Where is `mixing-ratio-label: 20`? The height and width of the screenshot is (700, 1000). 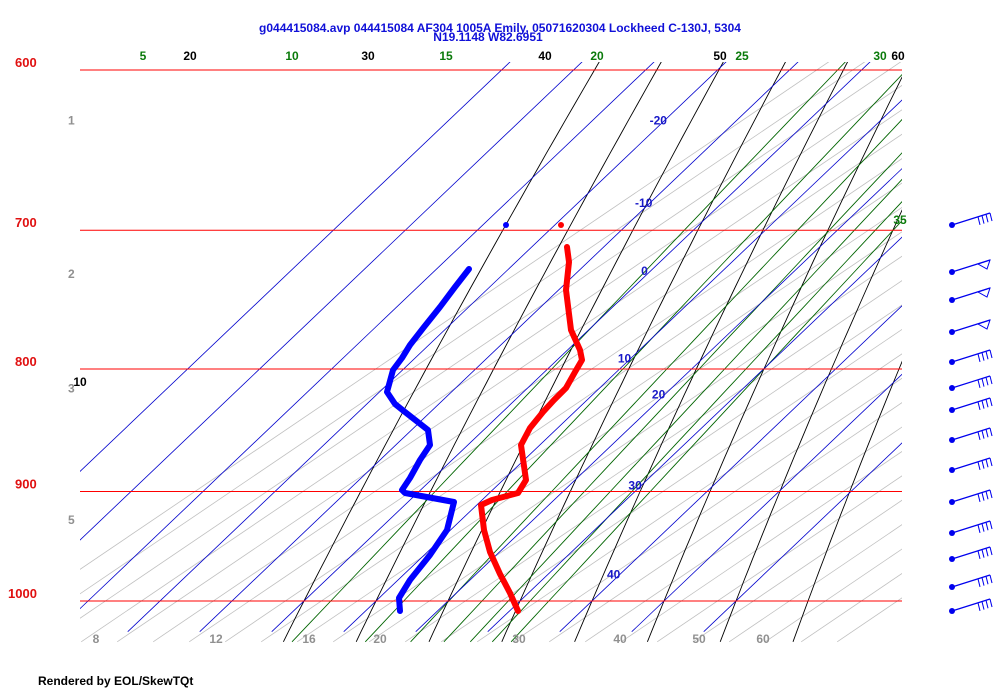
mixing-ratio-label: 20 is located at coordinates (597, 56).